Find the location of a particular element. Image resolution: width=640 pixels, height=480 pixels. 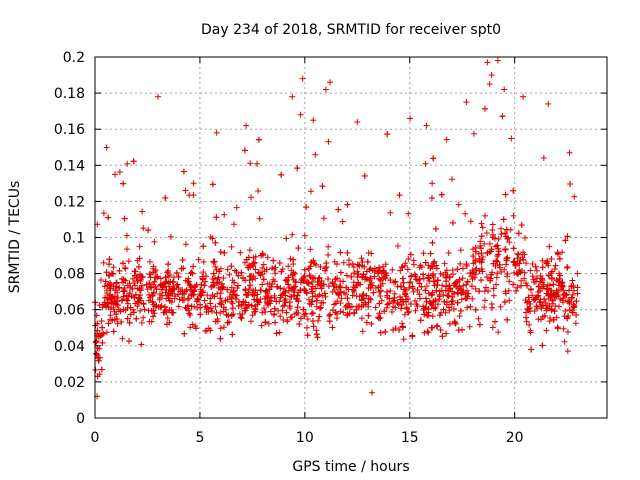

y-tick-label: 0.02 is located at coordinates (69, 383).